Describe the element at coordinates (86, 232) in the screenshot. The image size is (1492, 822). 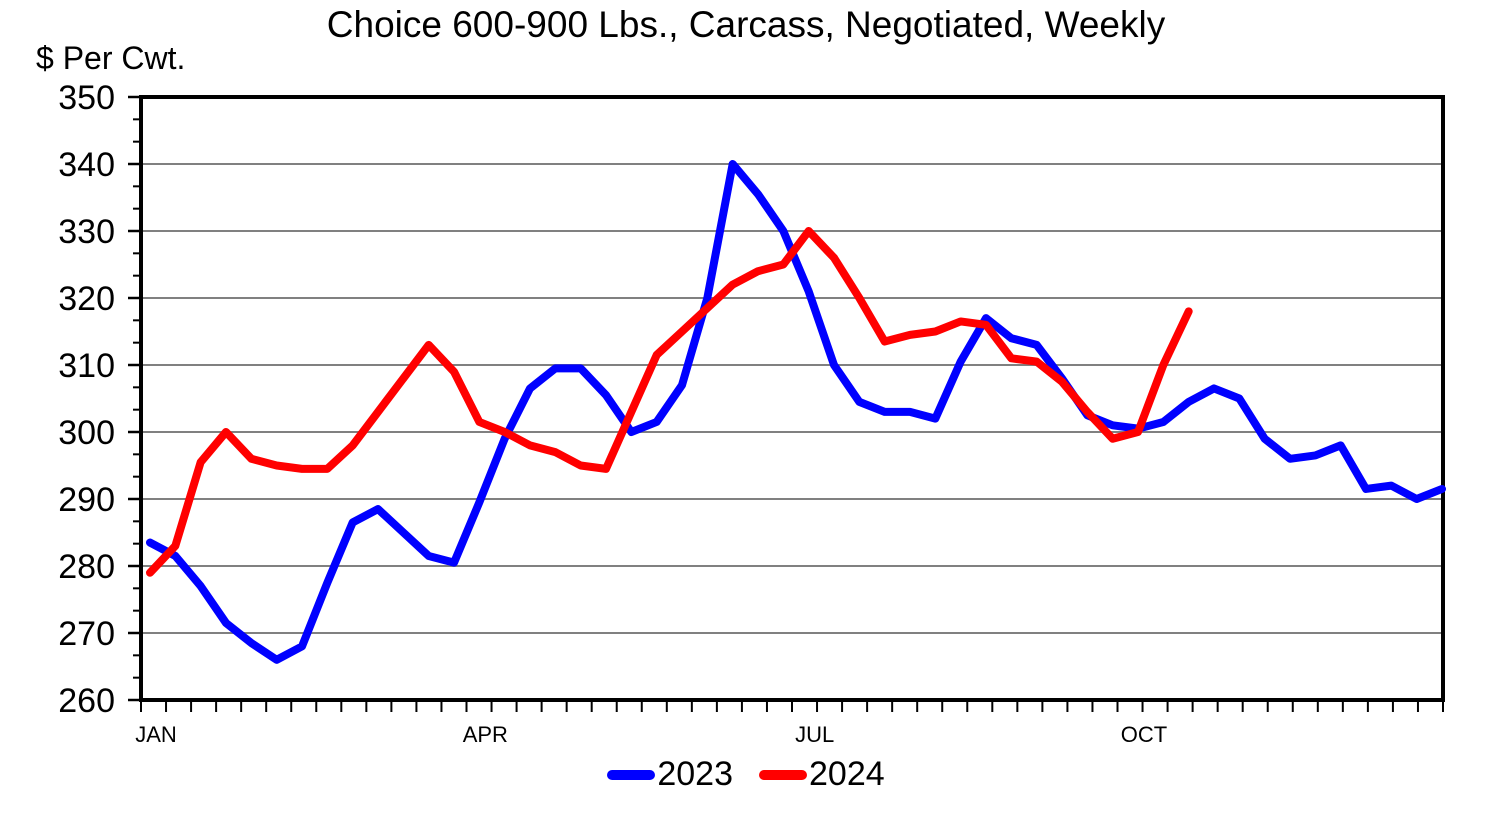
I see `y-tick-label-330: 330` at that location.